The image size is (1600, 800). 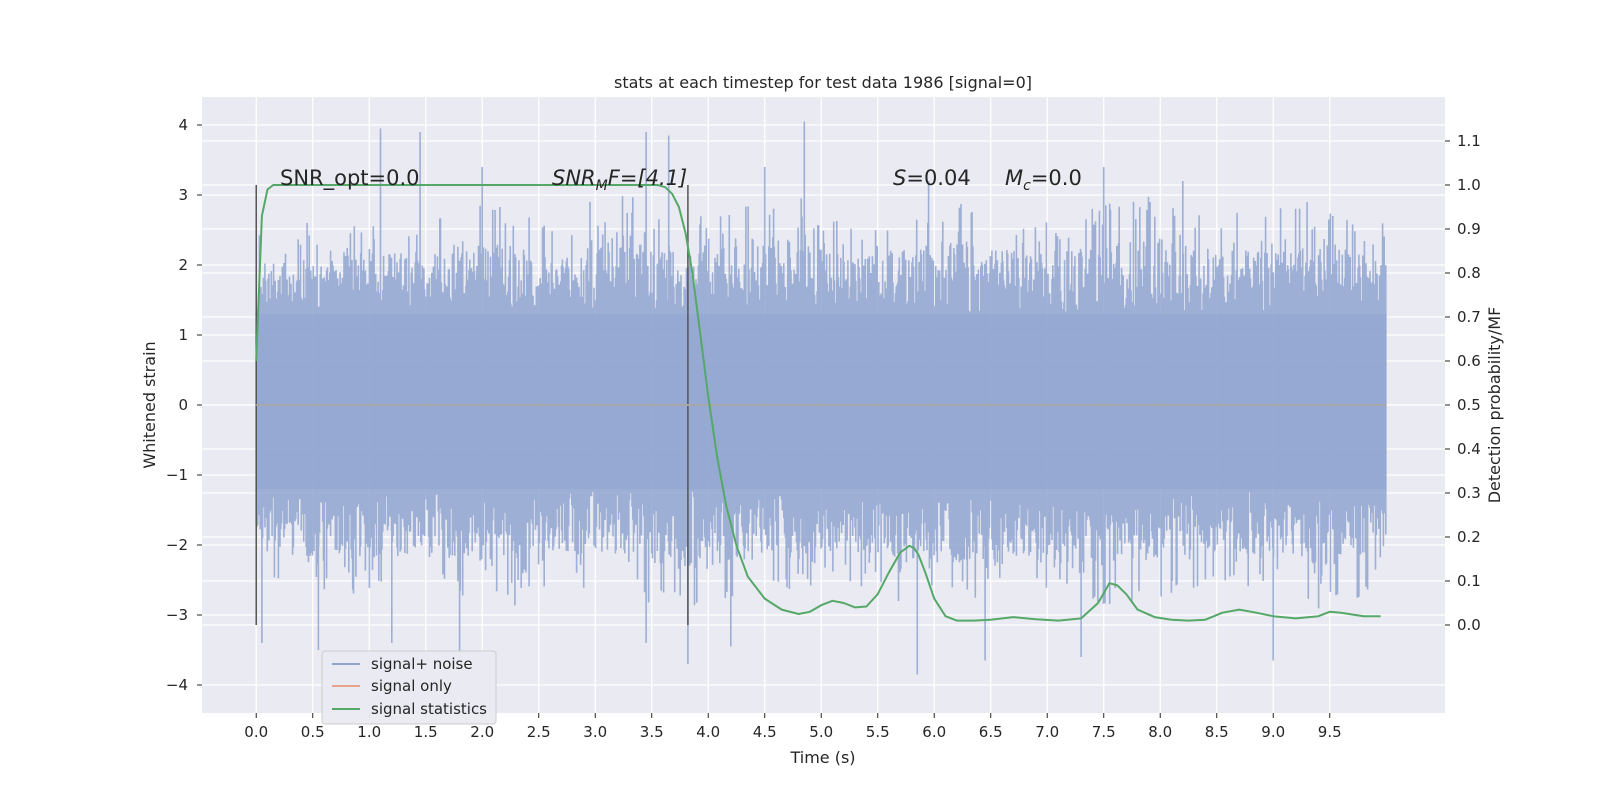 I want to click on x-tick-label-14: 7.0, so click(x=1047, y=732).